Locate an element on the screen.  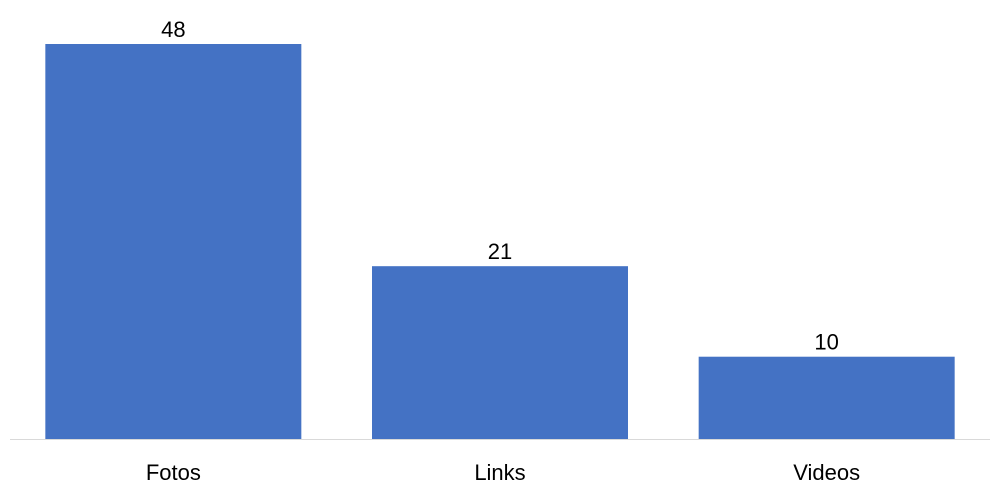
category-label-fotos: Fotos is located at coordinates (173, 472).